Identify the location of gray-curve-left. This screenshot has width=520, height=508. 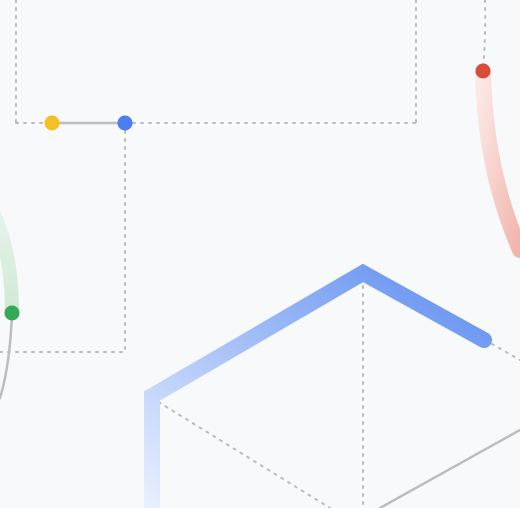
(7, 355).